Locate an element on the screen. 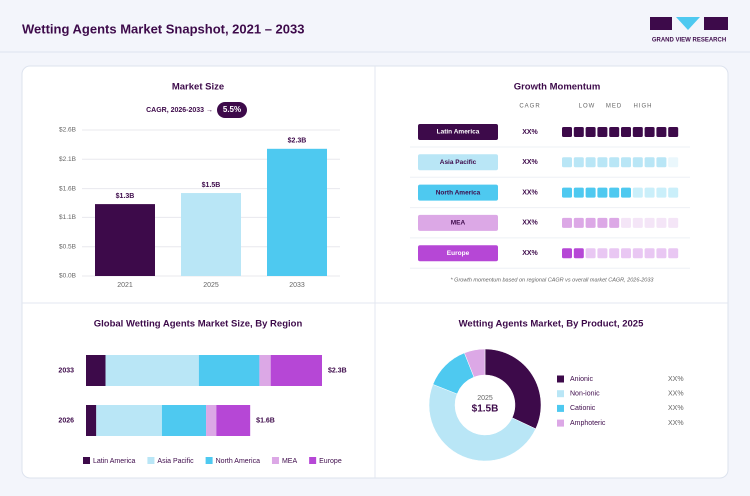 The image size is (750, 496). y-tick-label: $1.6B is located at coordinates (67, 188).